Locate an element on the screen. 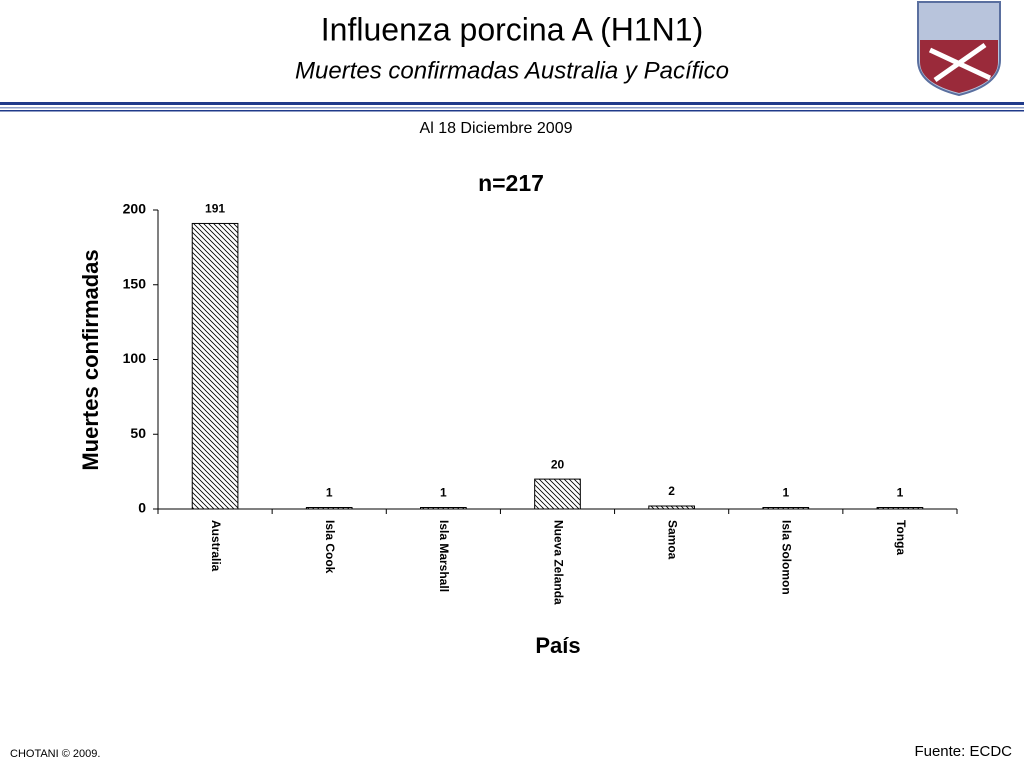 The image size is (1024, 768). x-tick-label: Tonga is located at coordinates (901, 537).